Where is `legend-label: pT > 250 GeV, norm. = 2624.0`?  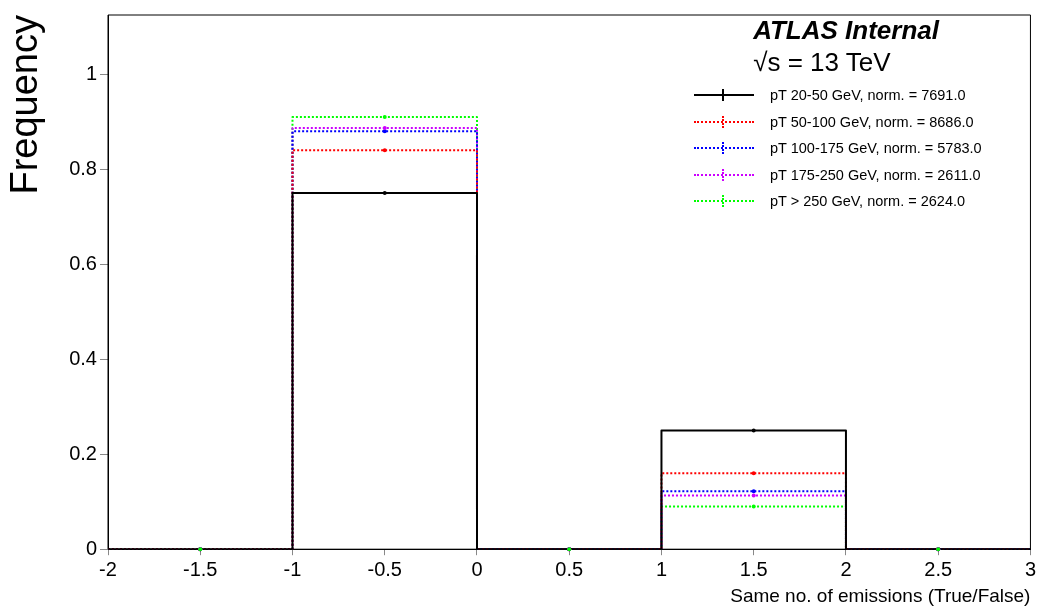
legend-label: pT > 250 GeV, norm. = 2624.0 is located at coordinates (868, 201).